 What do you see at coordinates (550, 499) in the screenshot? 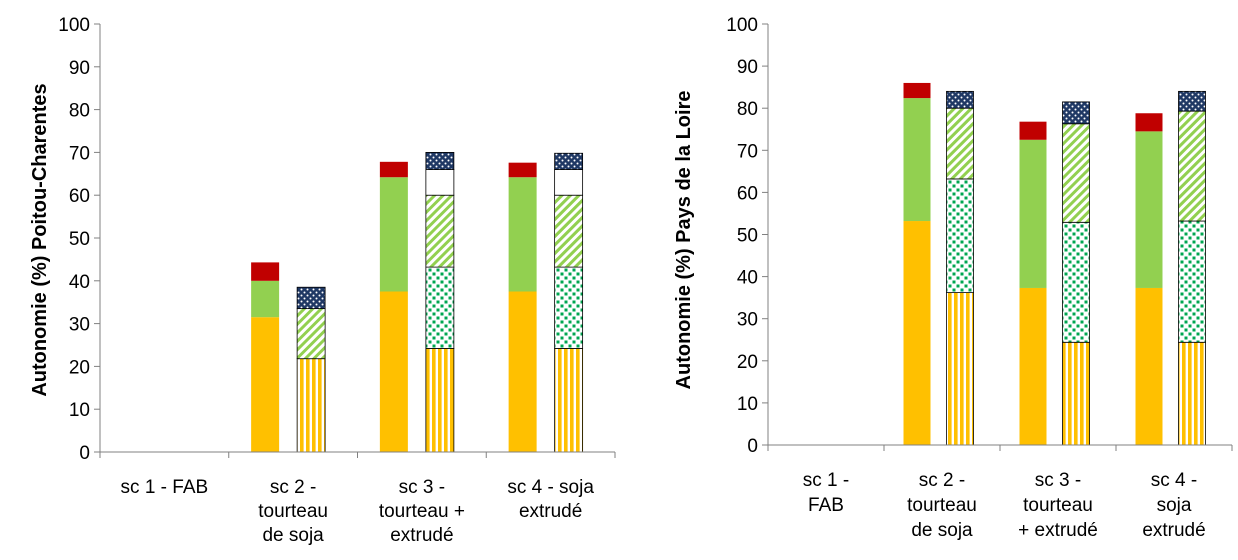
I see `x-tick-label: sc 4 - soja extrudé` at bounding box center [550, 499].